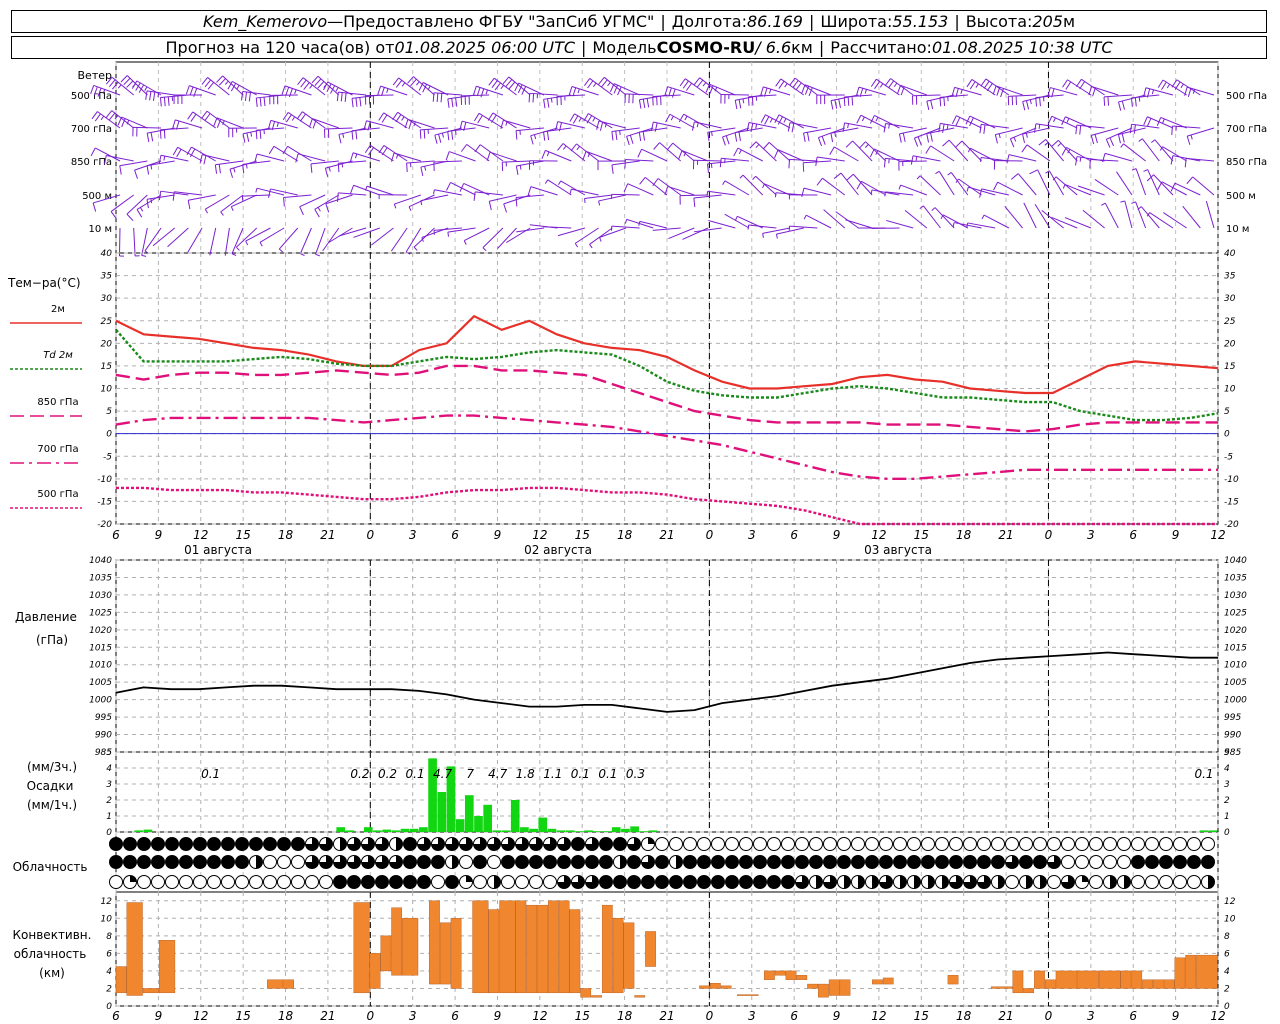  What do you see at coordinates (1228, 457) in the screenshot?
I see `temp-ytick-right: -5` at bounding box center [1228, 457].